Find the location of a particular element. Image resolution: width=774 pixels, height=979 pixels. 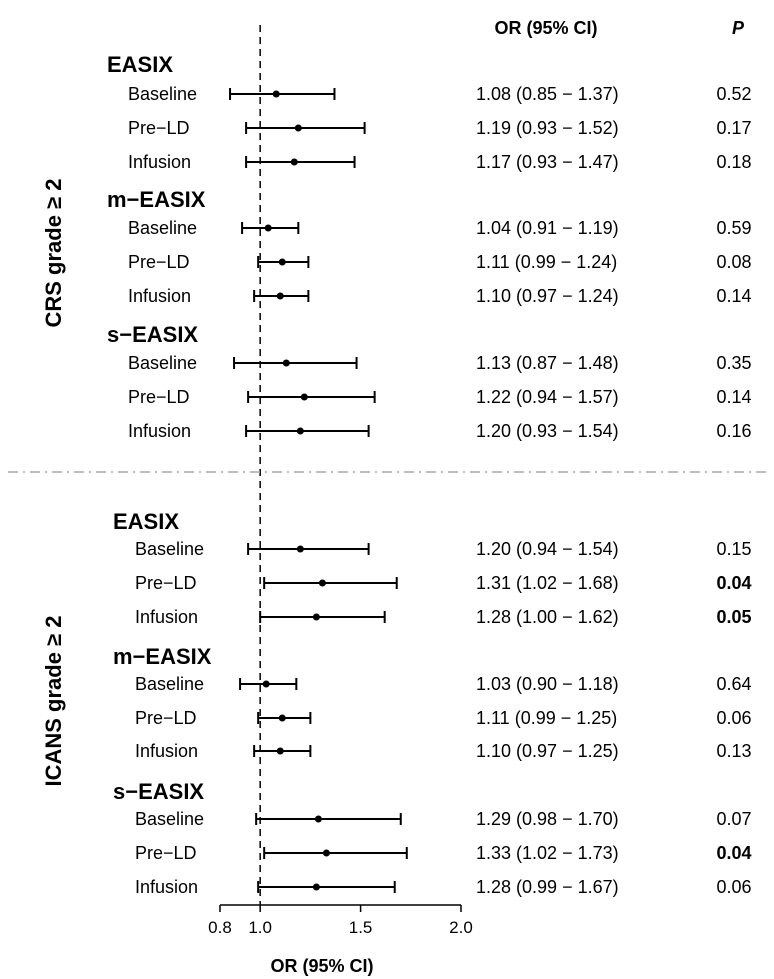

ci-value: 1.11 (0.99 − 1.24) is located at coordinates (546, 262).